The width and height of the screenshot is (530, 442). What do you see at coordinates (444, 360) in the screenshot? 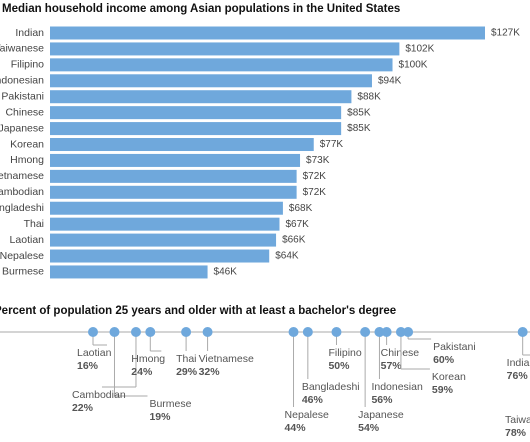
I see `dot-value: 60%` at bounding box center [444, 360].